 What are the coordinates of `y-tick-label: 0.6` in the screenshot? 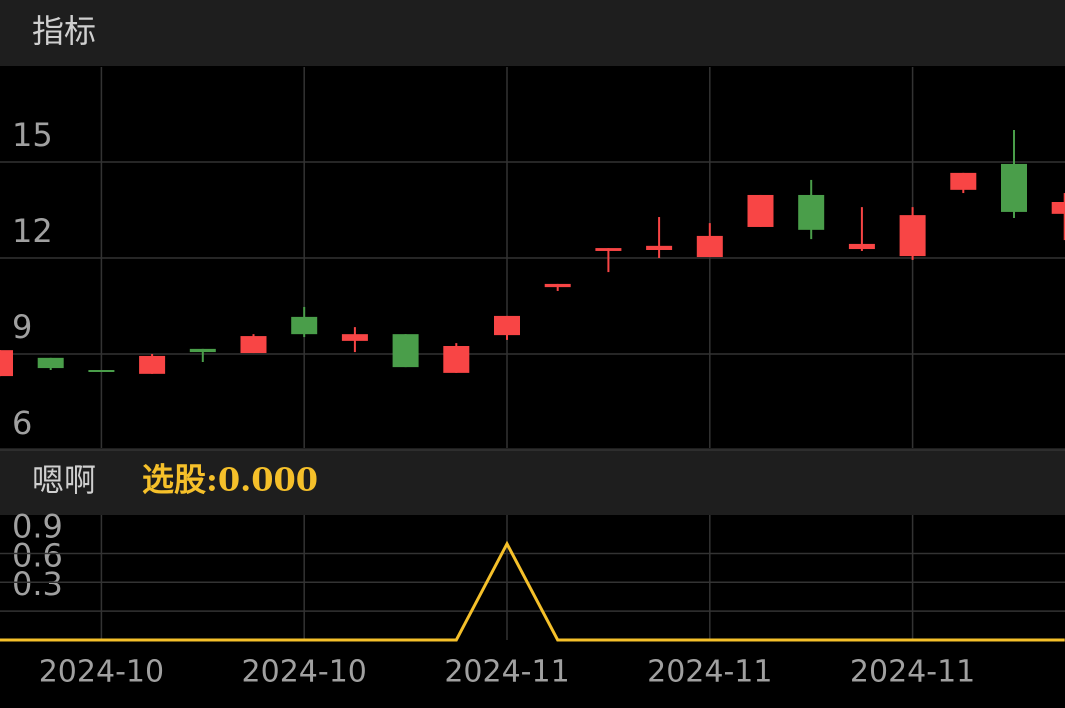 It's located at (37, 555).